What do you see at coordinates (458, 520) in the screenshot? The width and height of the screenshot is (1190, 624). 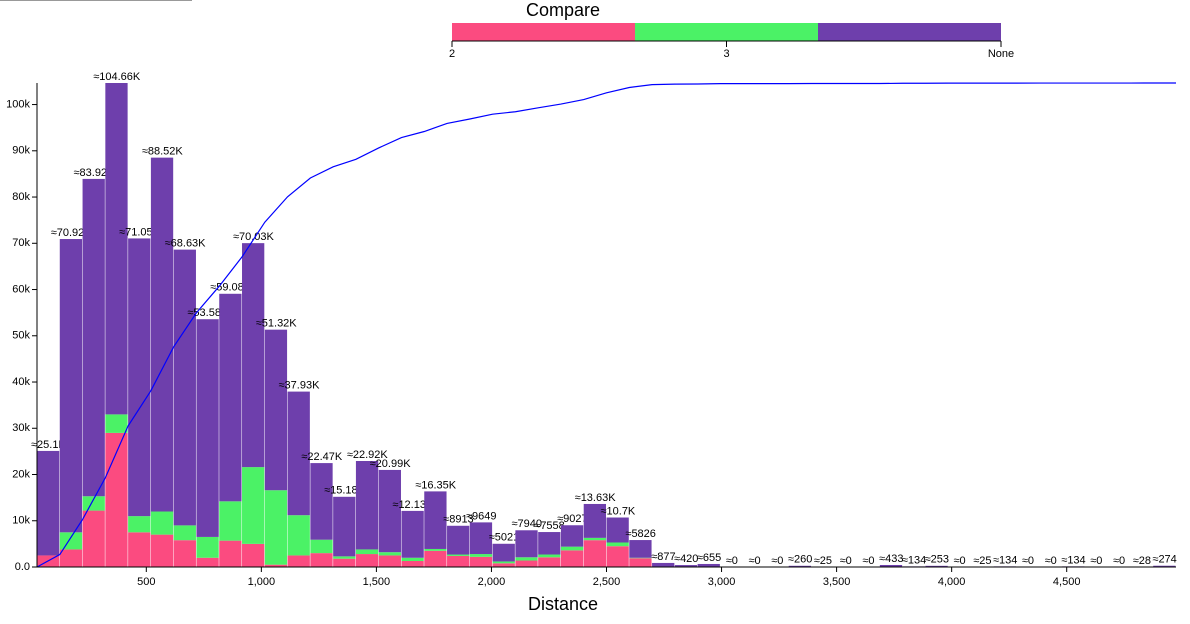 I see `bar-total-label: ≈8913` at bounding box center [458, 520].